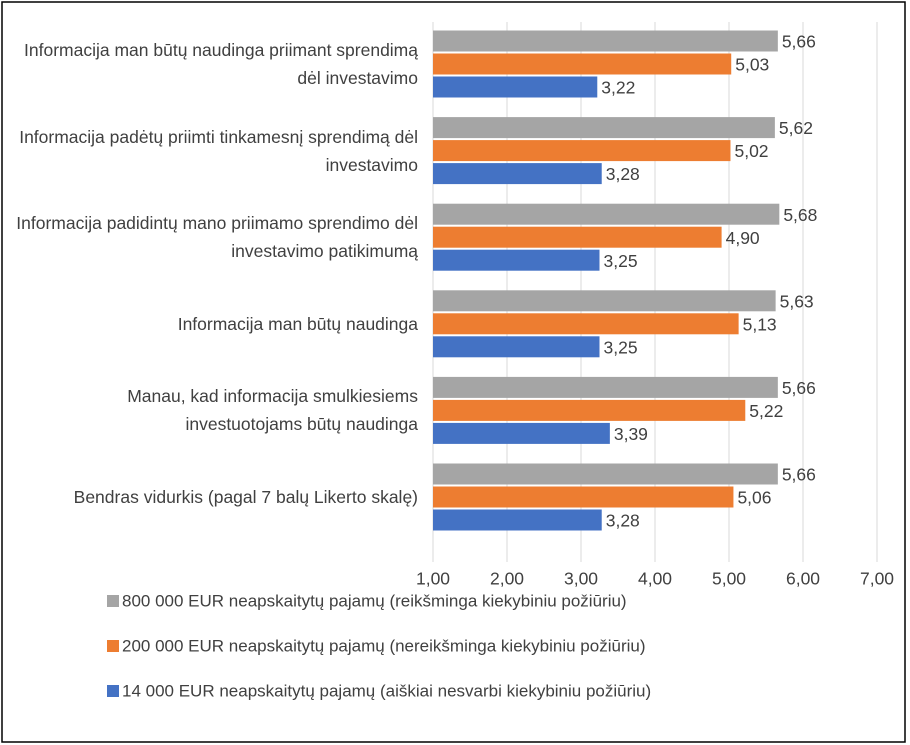 The image size is (910, 745). What do you see at coordinates (507, 579) in the screenshot?
I see `x-tick-label: 2,00` at bounding box center [507, 579].